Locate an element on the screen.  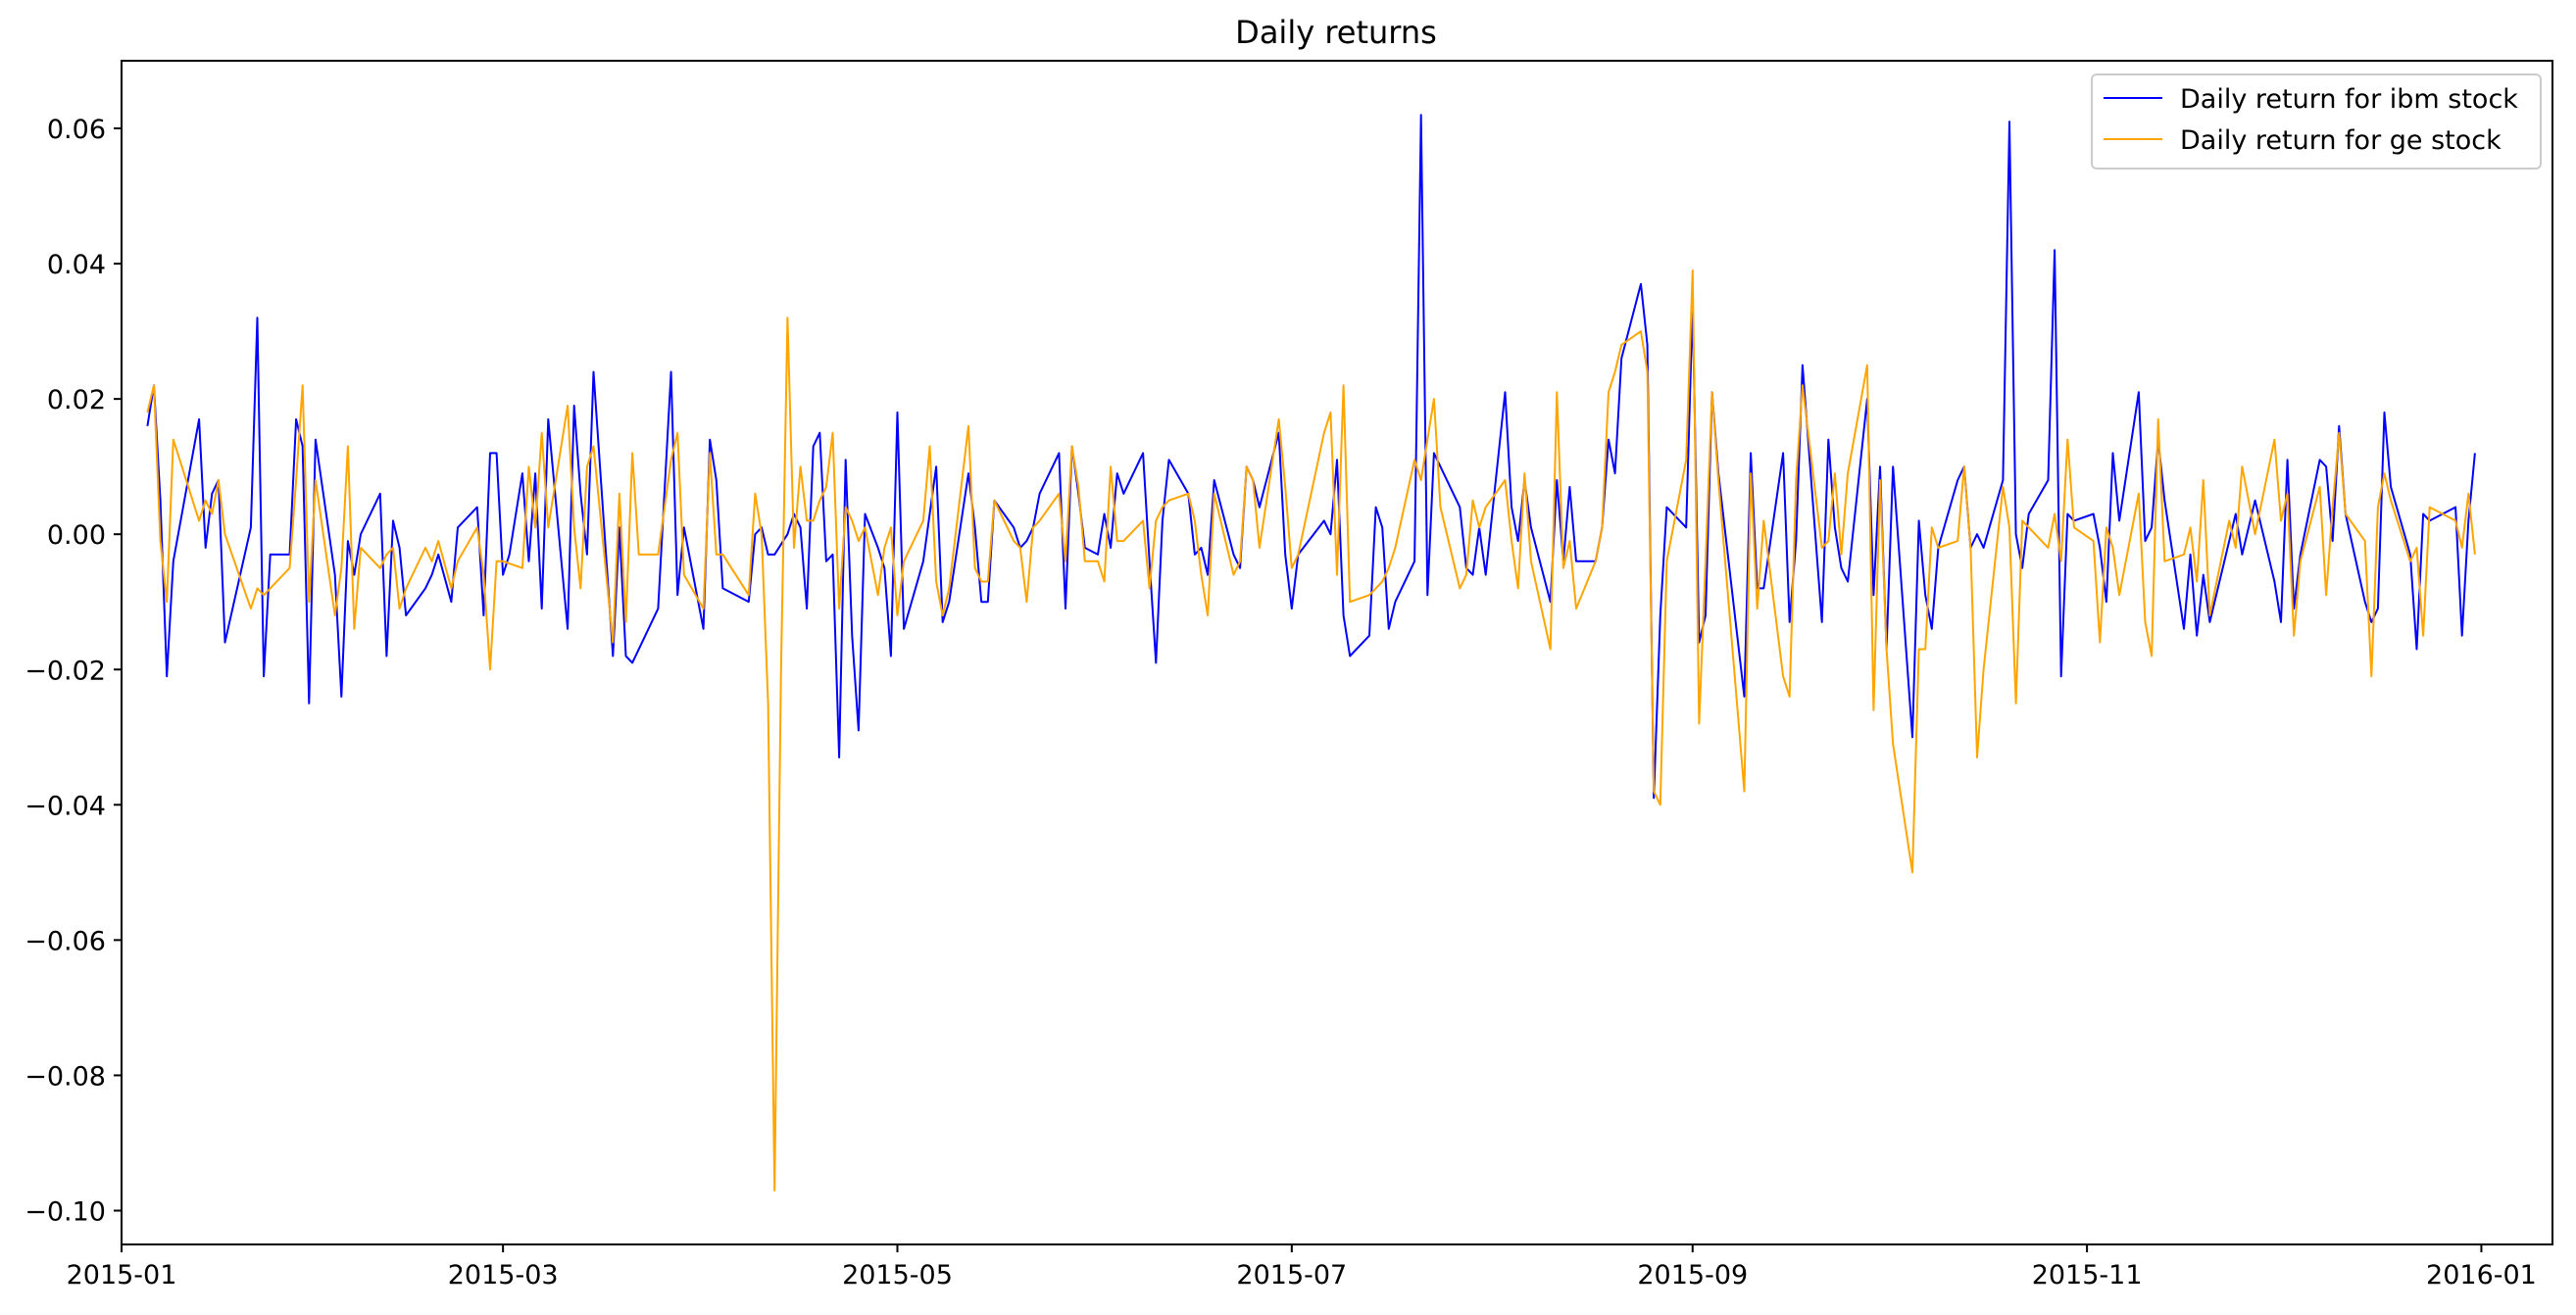
legend-box is located at coordinates (2316, 121).